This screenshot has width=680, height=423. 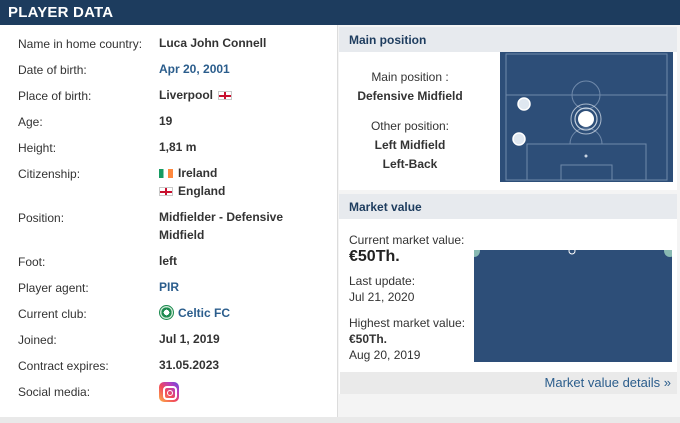 I want to click on mv-chart-area, so click(x=573, y=307).